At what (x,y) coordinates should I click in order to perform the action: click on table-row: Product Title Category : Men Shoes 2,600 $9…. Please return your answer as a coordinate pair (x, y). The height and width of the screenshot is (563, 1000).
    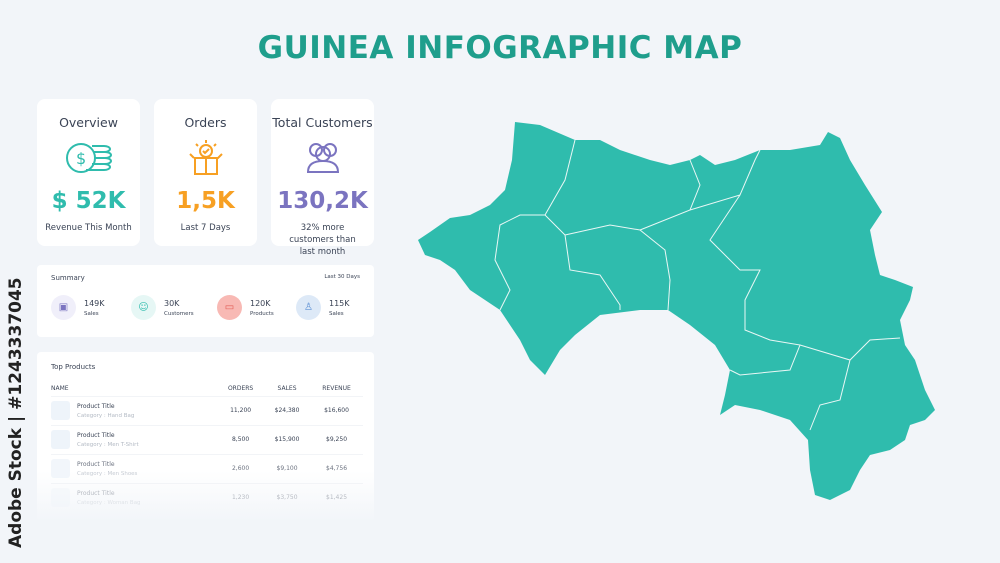
    Looking at the image, I should click on (207, 468).